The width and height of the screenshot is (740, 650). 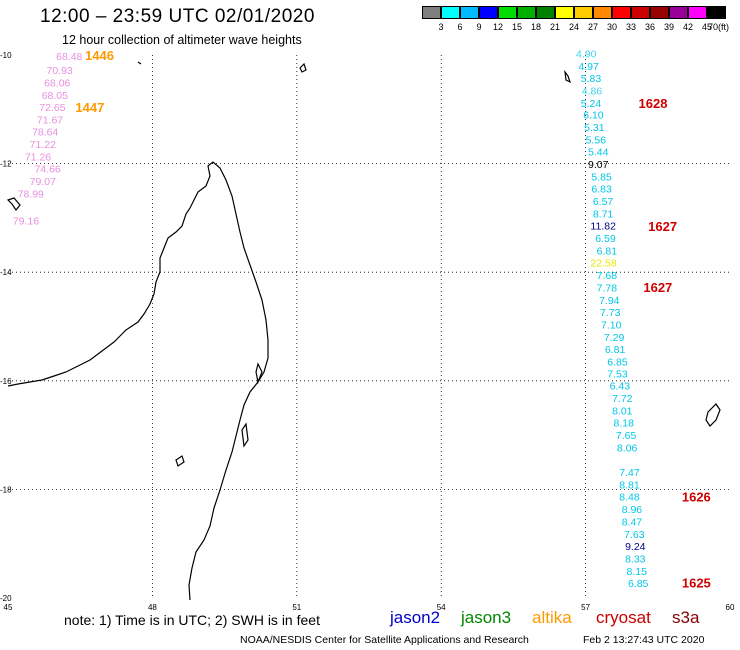 I want to click on legend-label: 70, so click(x=713, y=27).